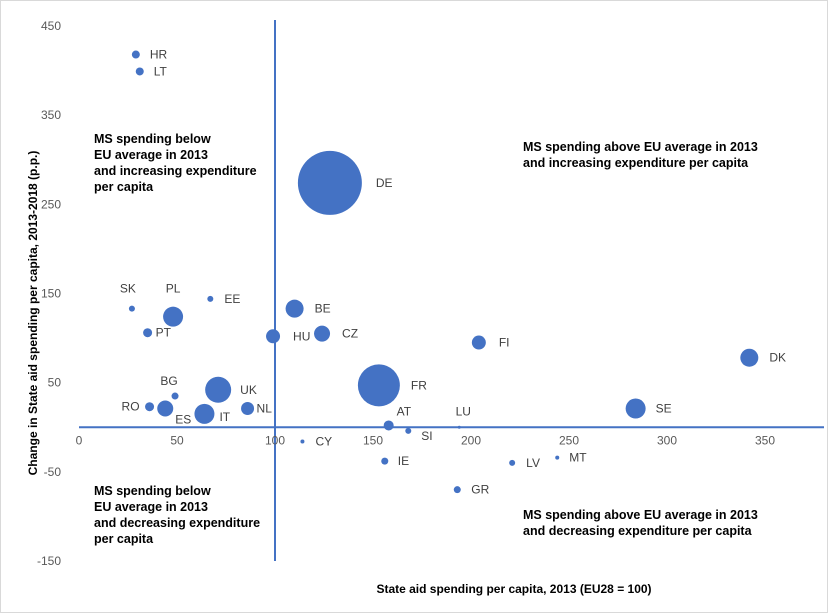 The height and width of the screenshot is (614, 828). Describe the element at coordinates (131, 308) in the screenshot. I see `point-sk` at that location.